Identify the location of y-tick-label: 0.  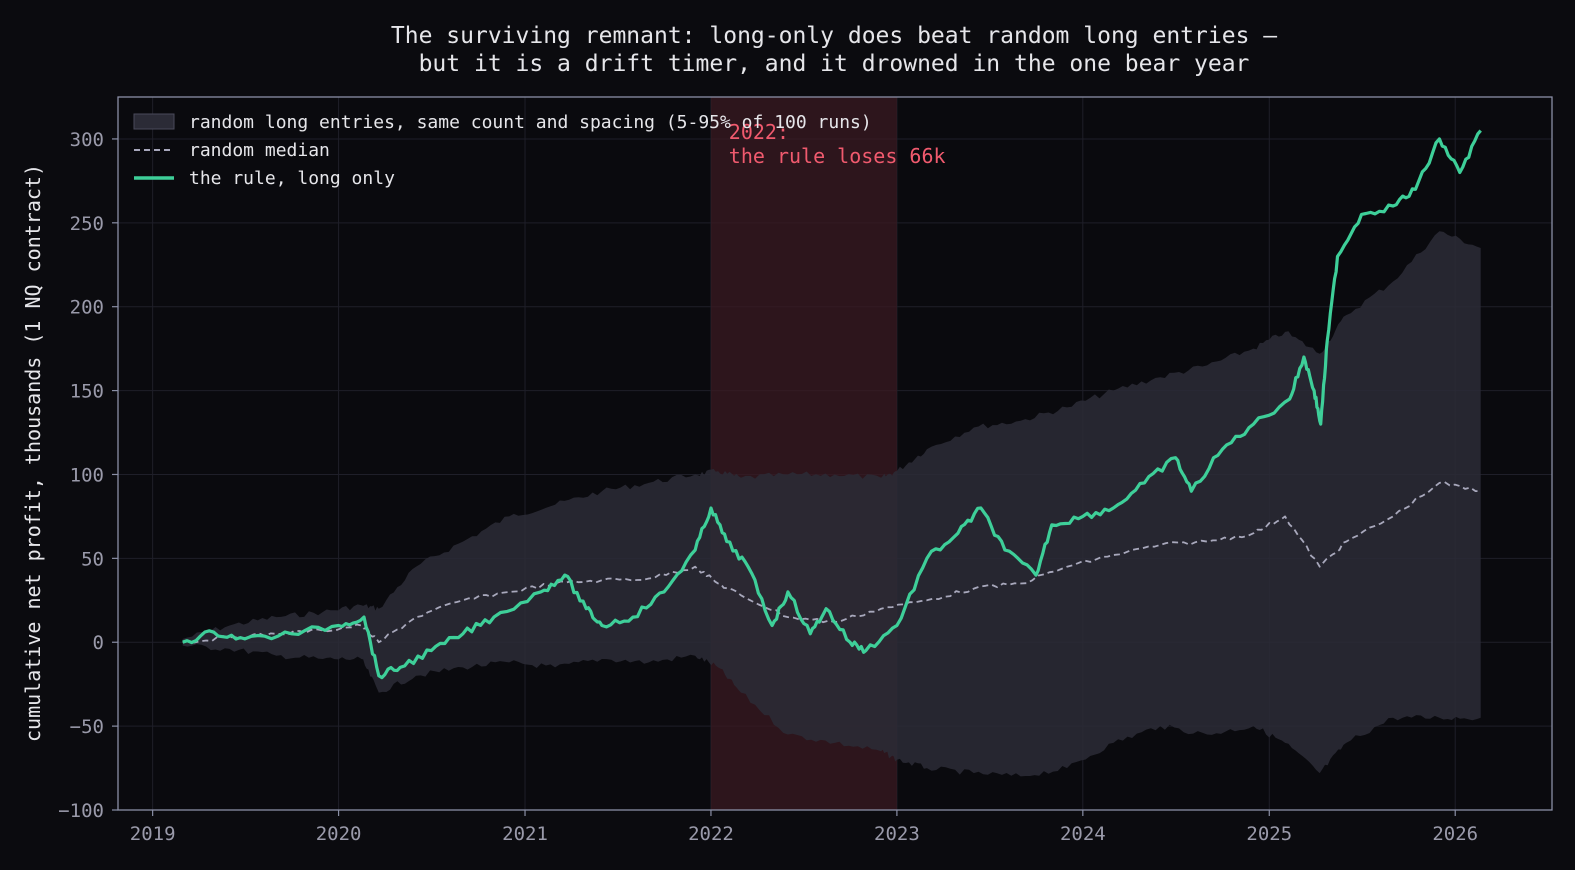
(98, 643).